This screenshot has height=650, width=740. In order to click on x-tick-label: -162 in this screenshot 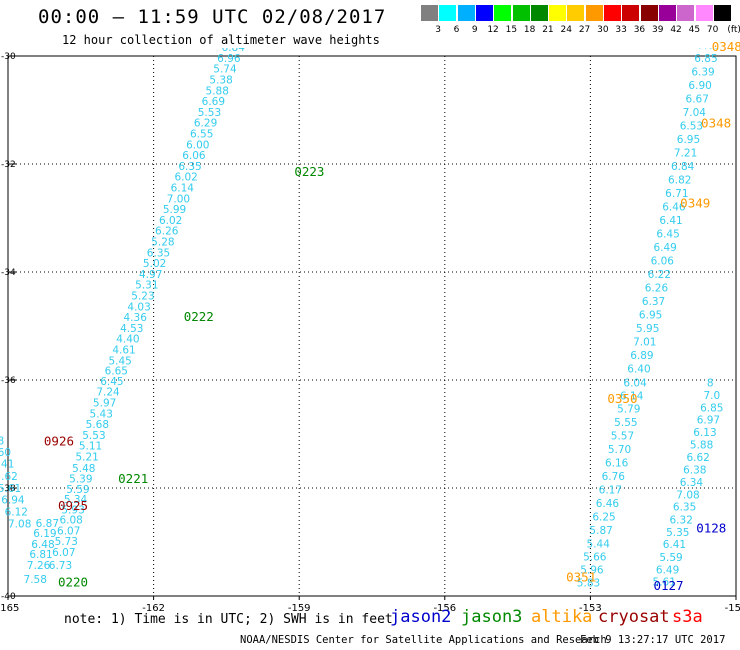, I will do `click(153, 608)`.